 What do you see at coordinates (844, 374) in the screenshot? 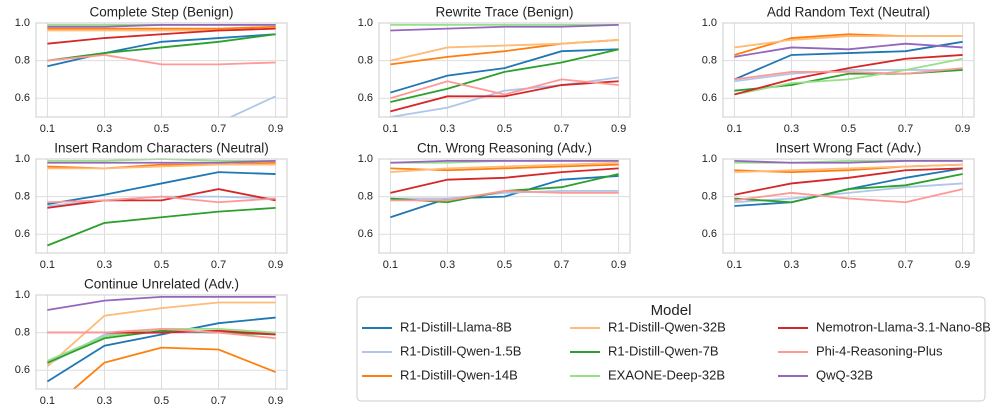
I see `legend-label: QwQ-32B` at bounding box center [844, 374].